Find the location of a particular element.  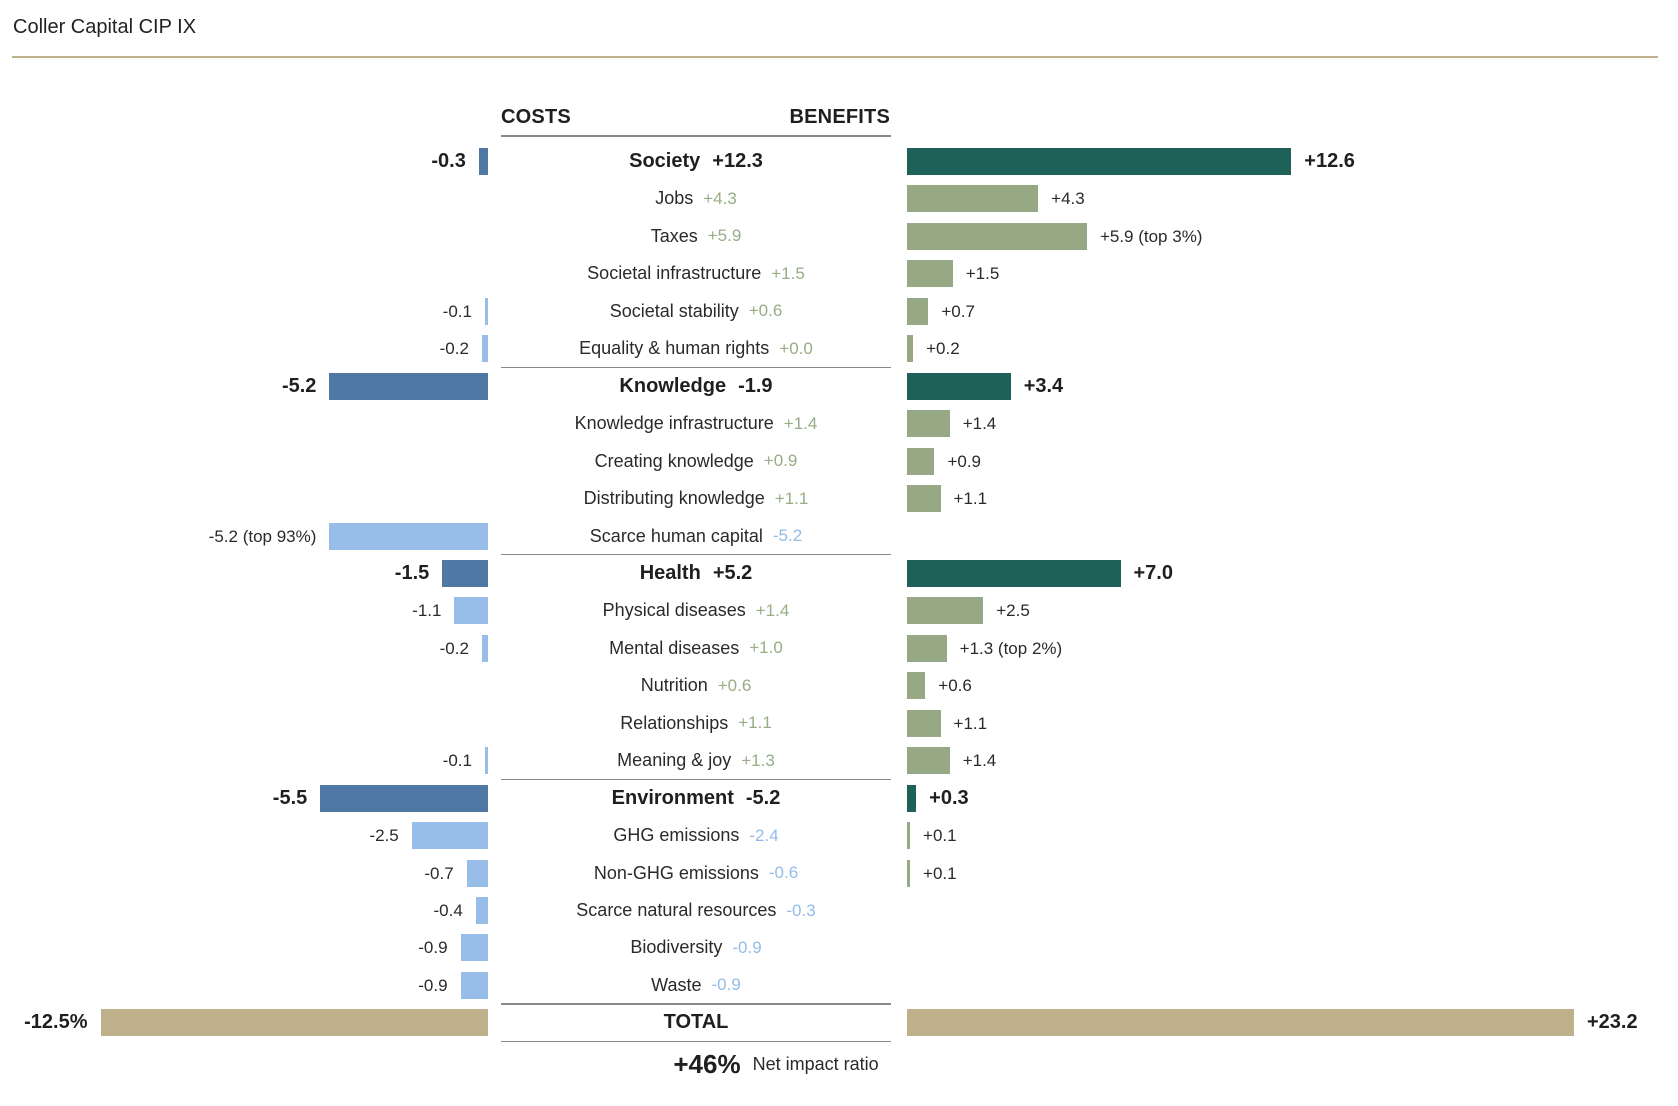

row-label: Waste -0.9 is located at coordinates (696, 985).